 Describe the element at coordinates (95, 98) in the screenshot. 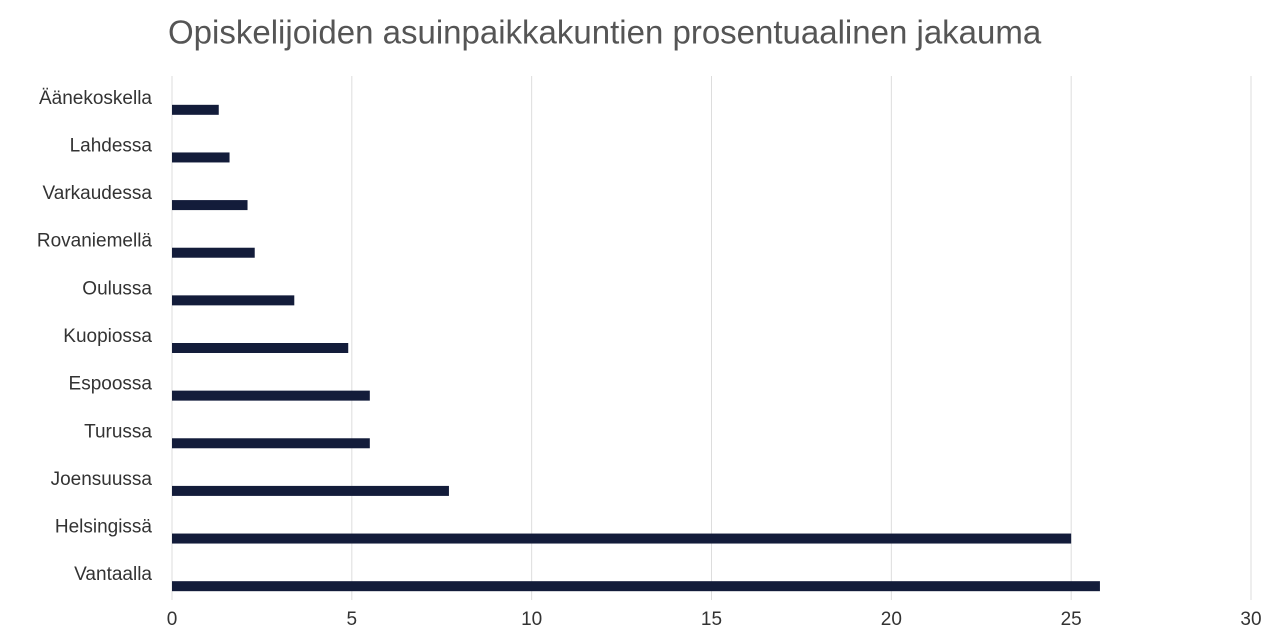

I see `y-tick-label: Äänekoskella` at that location.